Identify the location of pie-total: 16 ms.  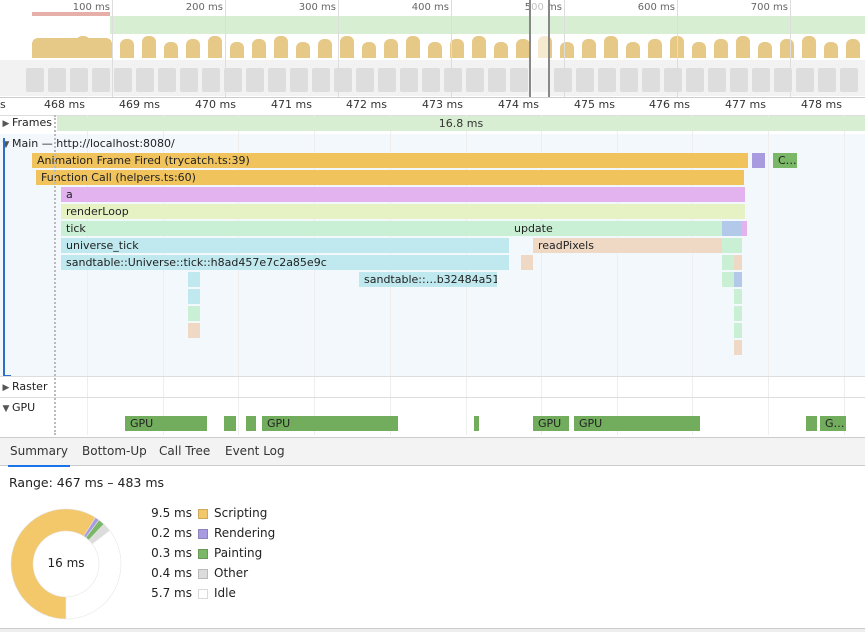
(66, 563).